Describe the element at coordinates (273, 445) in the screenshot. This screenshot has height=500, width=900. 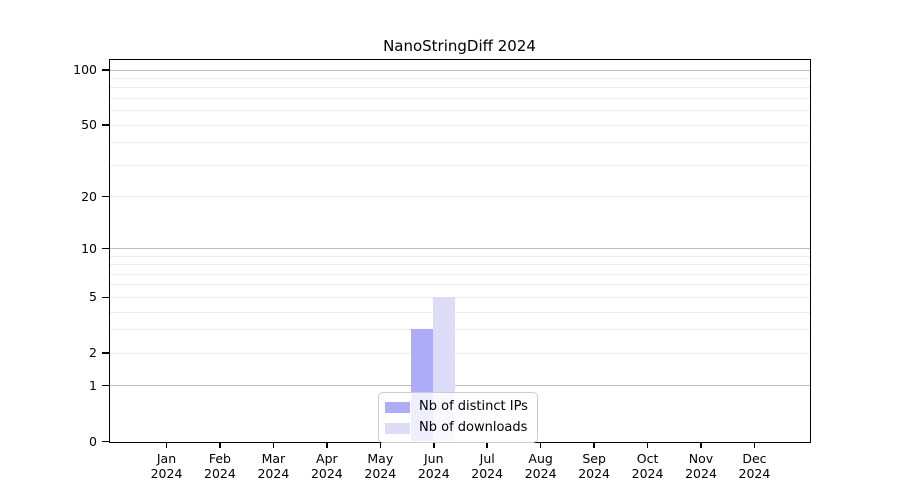
I see `x-tick-mark-mar` at that location.